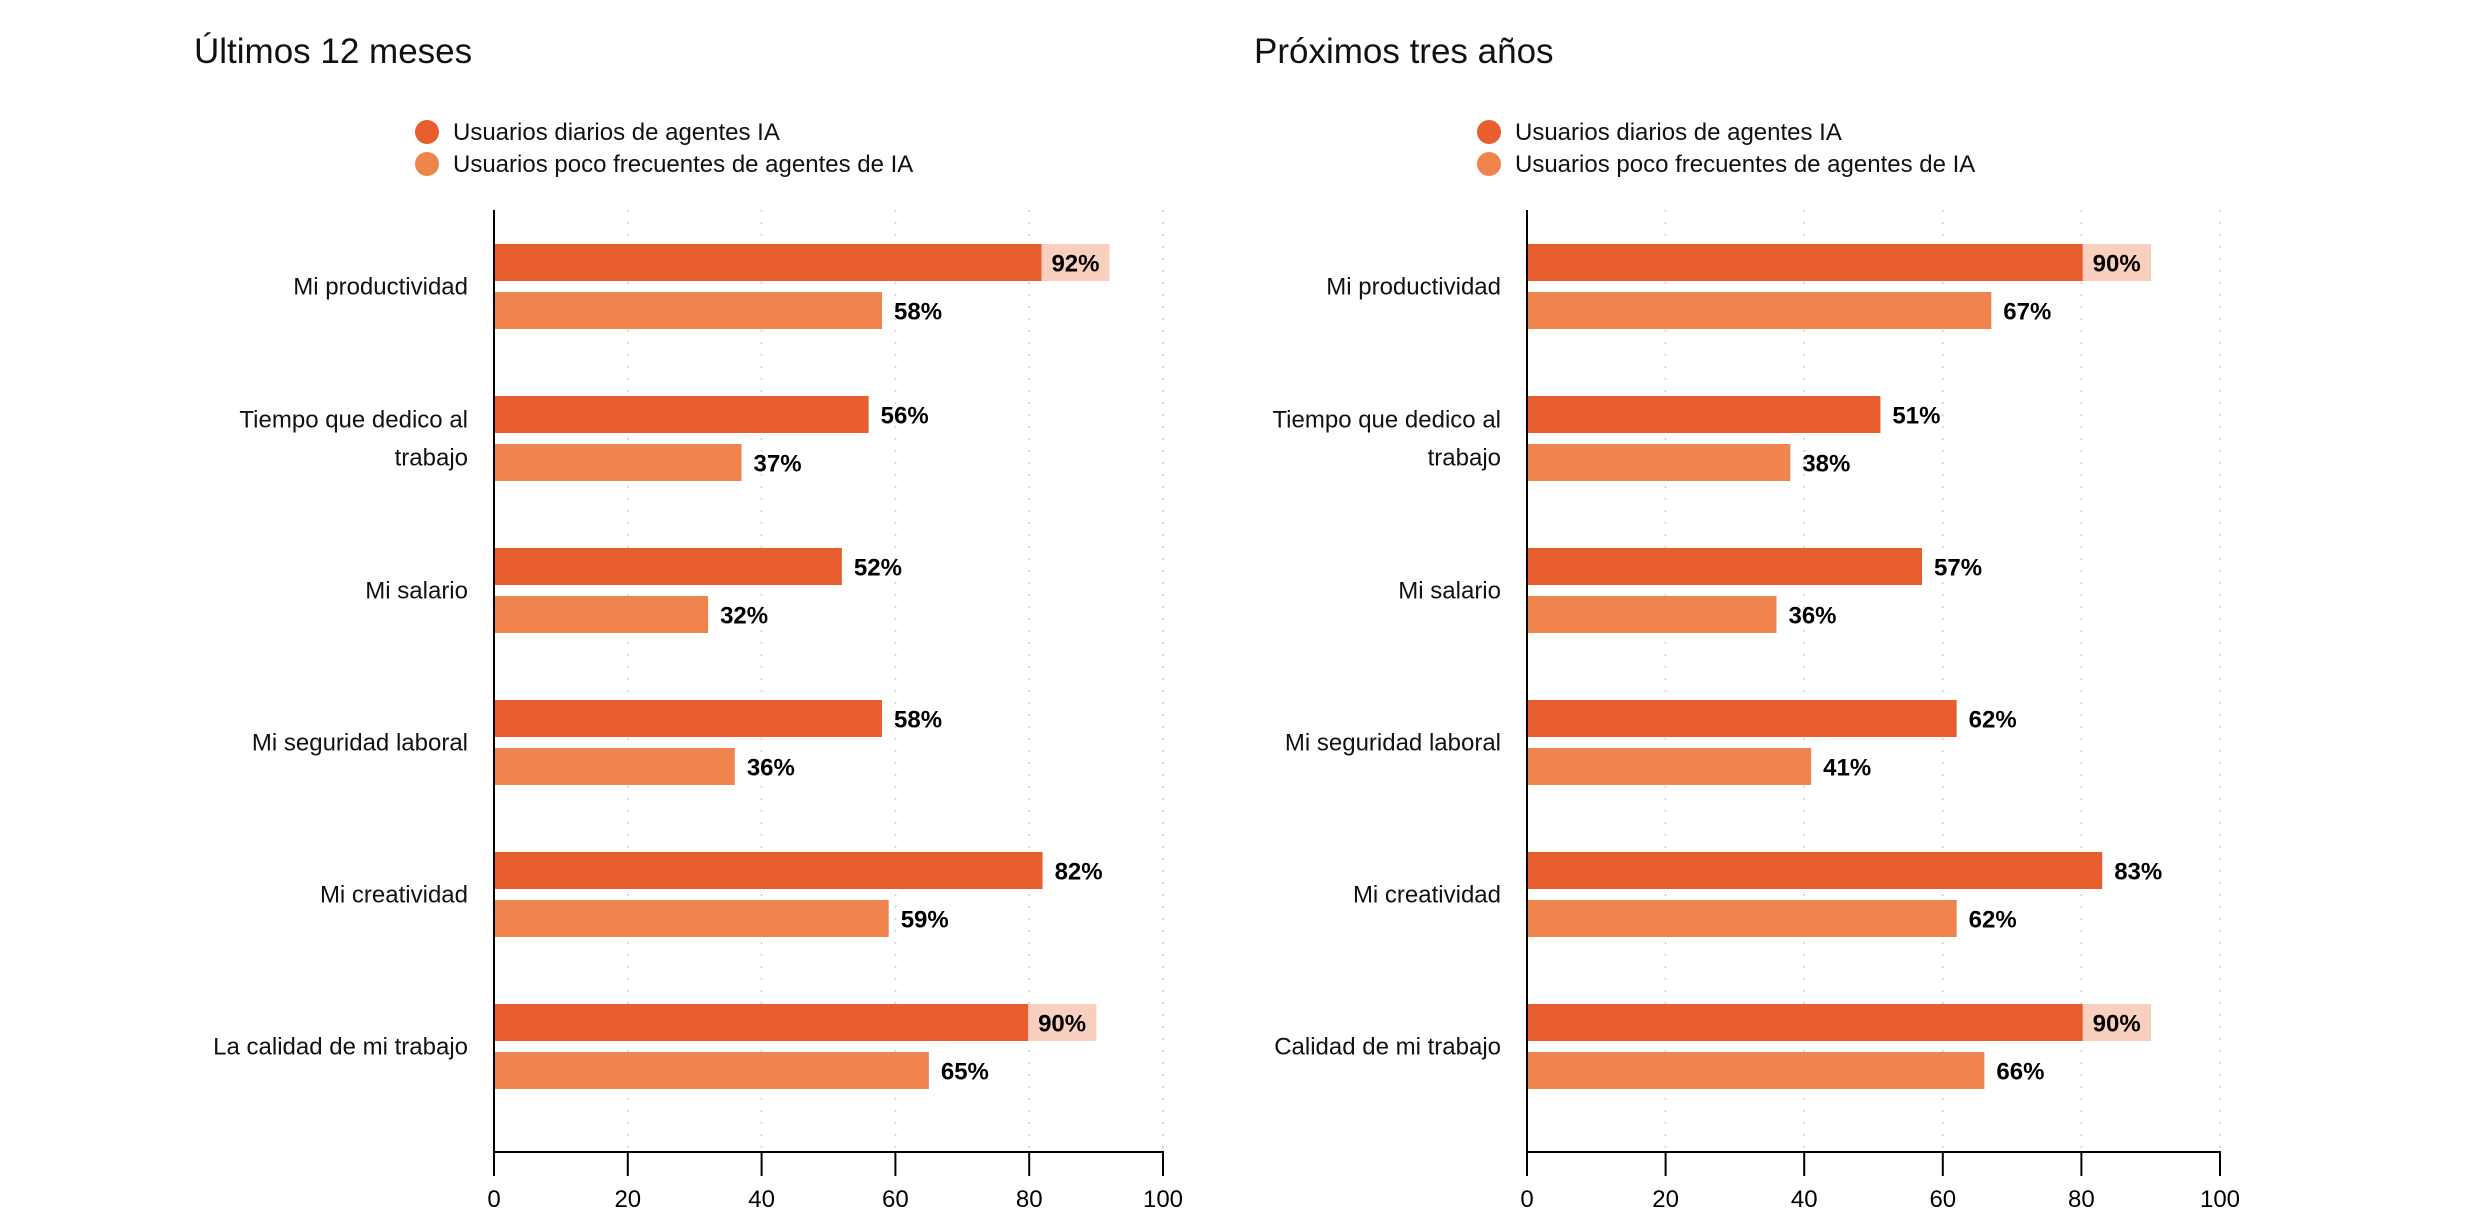  Describe the element at coordinates (744, 616) in the screenshot. I see `value-label: 32%` at that location.